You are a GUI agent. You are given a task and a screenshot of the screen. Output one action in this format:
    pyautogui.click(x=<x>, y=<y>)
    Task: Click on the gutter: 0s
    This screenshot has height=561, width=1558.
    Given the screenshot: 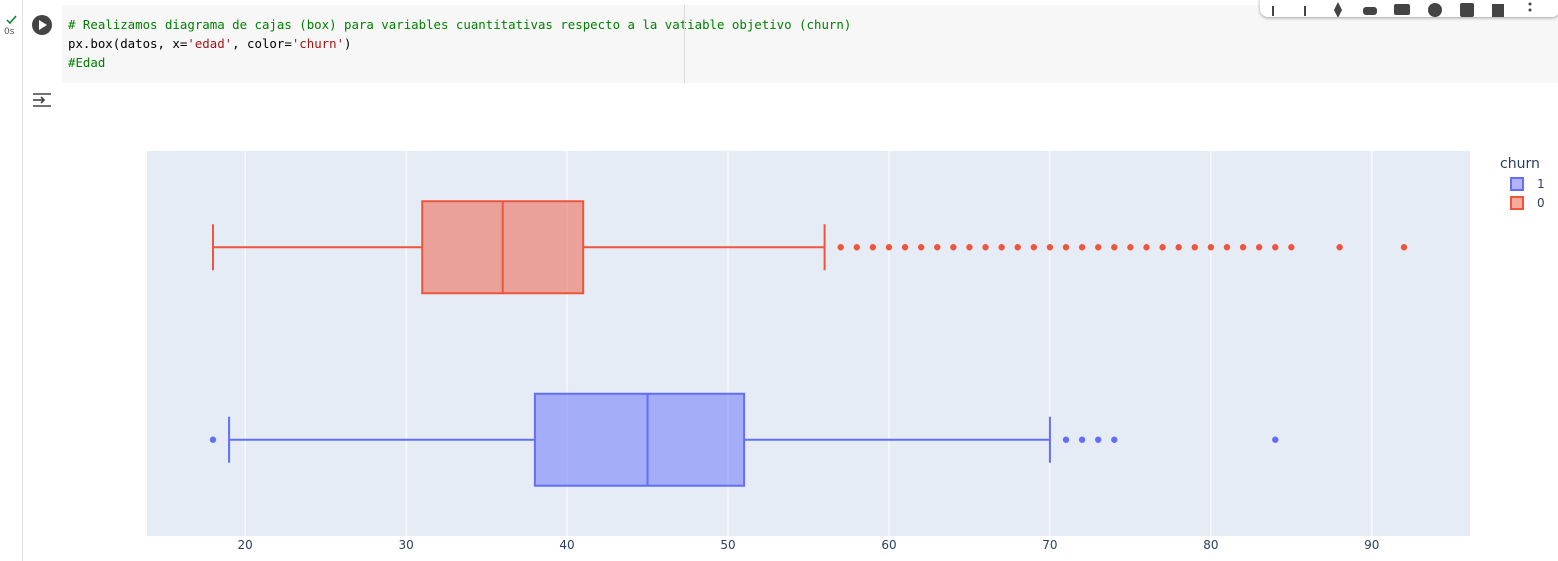 What is the action you would take?
    pyautogui.click(x=11, y=280)
    